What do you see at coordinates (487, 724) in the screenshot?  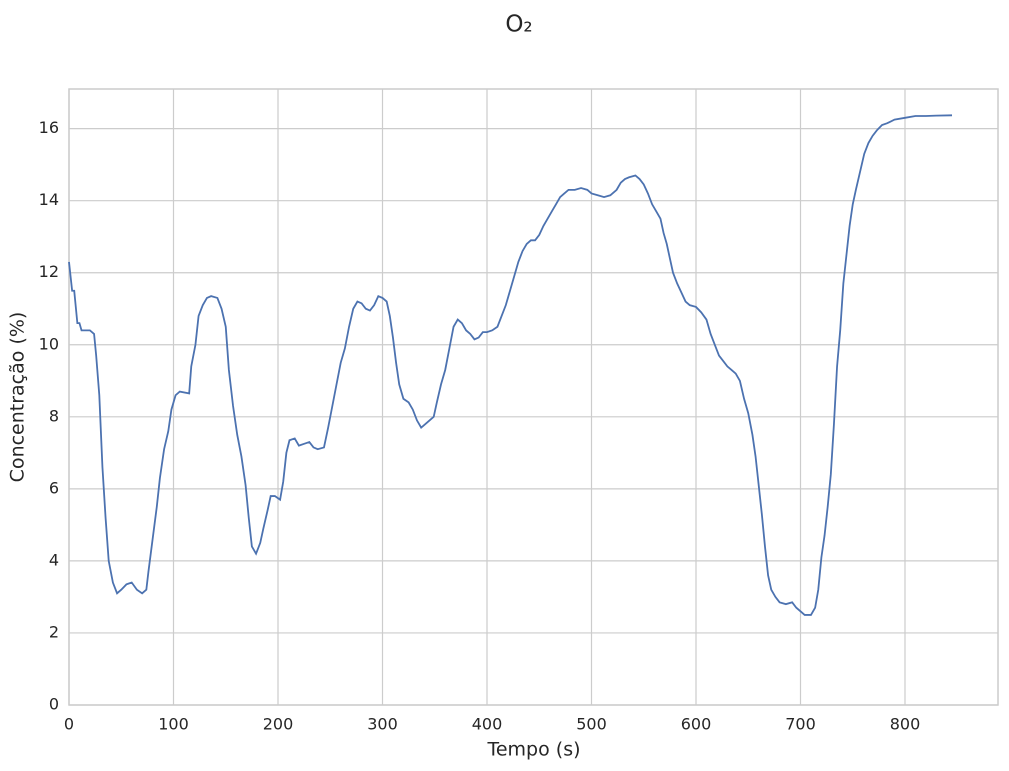 I see `x-tick-label: 400` at bounding box center [487, 724].